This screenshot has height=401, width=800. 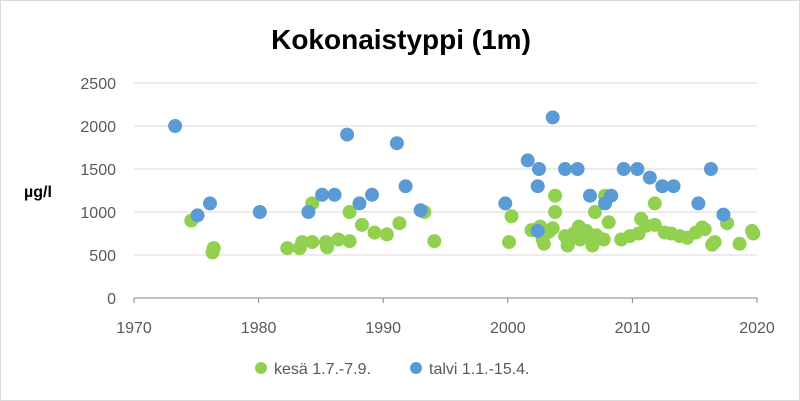 I want to click on legend-marker-kesa, so click(x=261, y=368).